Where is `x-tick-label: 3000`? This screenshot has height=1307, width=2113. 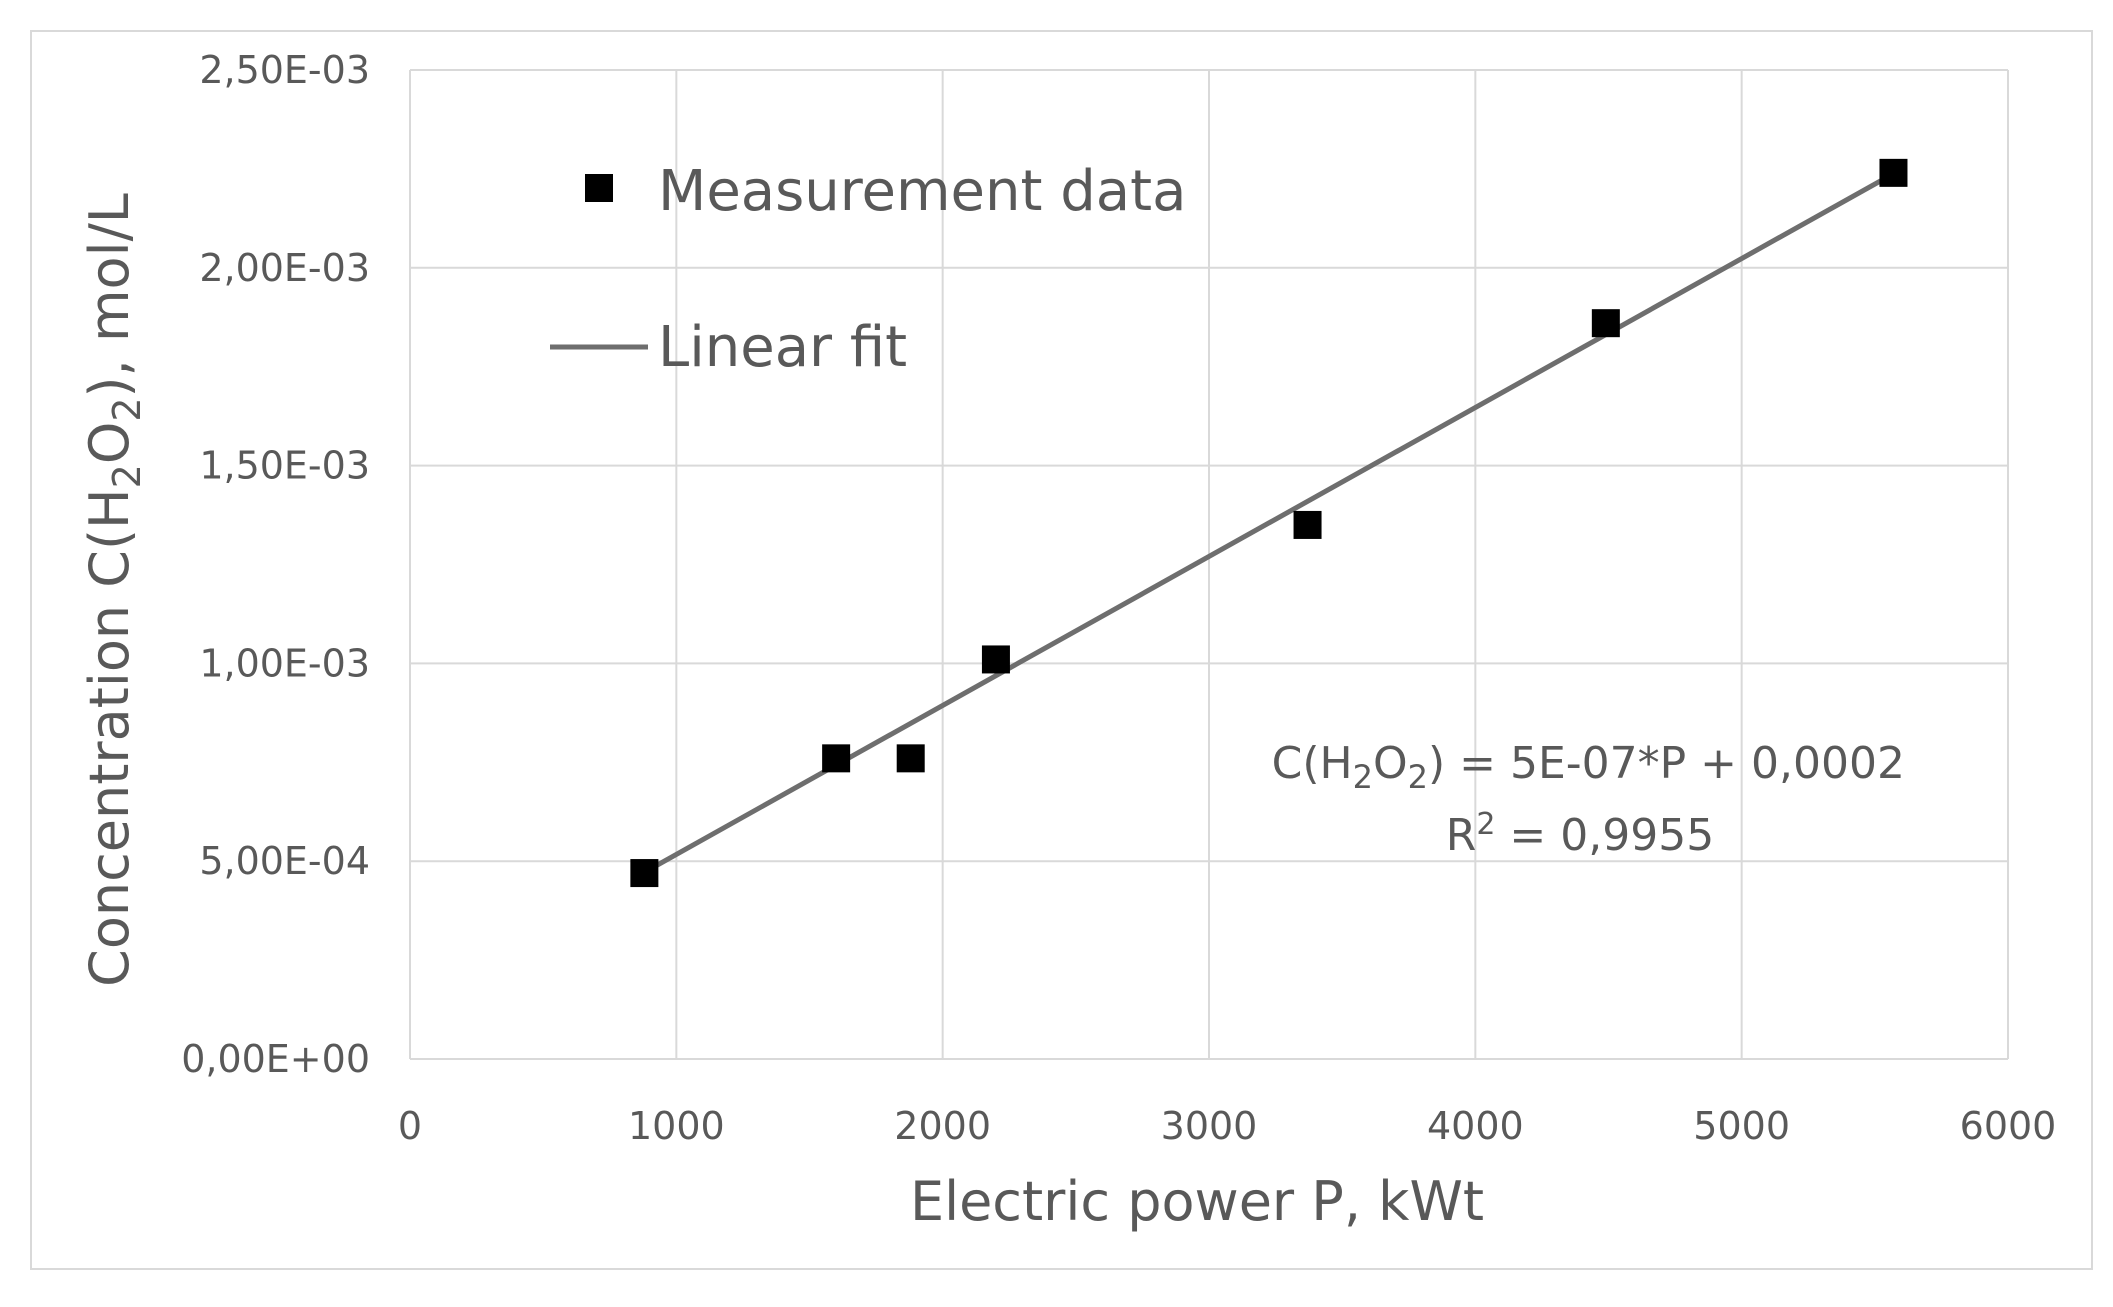 x-tick-label: 3000 is located at coordinates (1209, 1126).